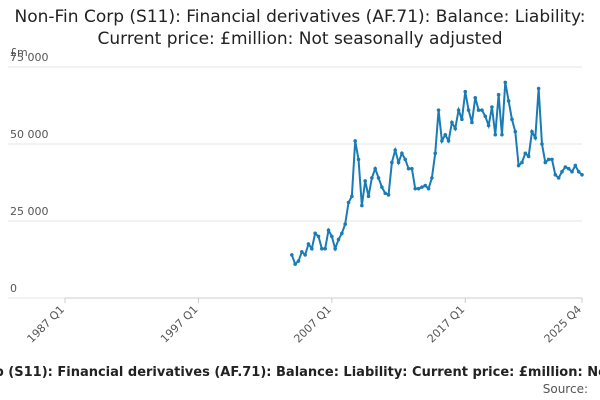  What do you see at coordinates (563, 324) in the screenshot?
I see `x-tick-label: 2025 Q4` at bounding box center [563, 324].